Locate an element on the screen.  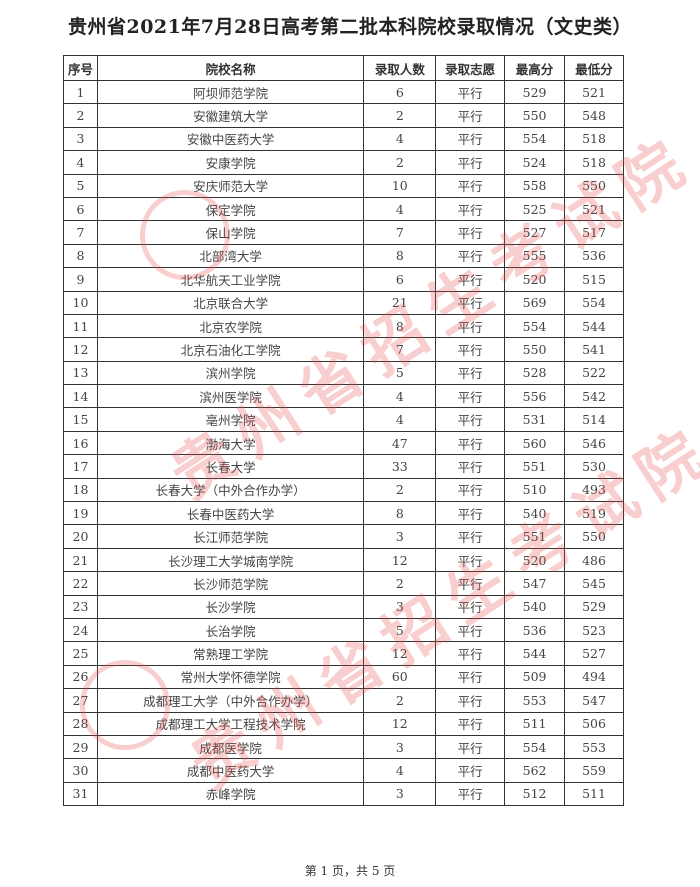
table-row: 27 成都理工大学（中外合作办学） 2 平行 553 547 is located at coordinates (343, 700).